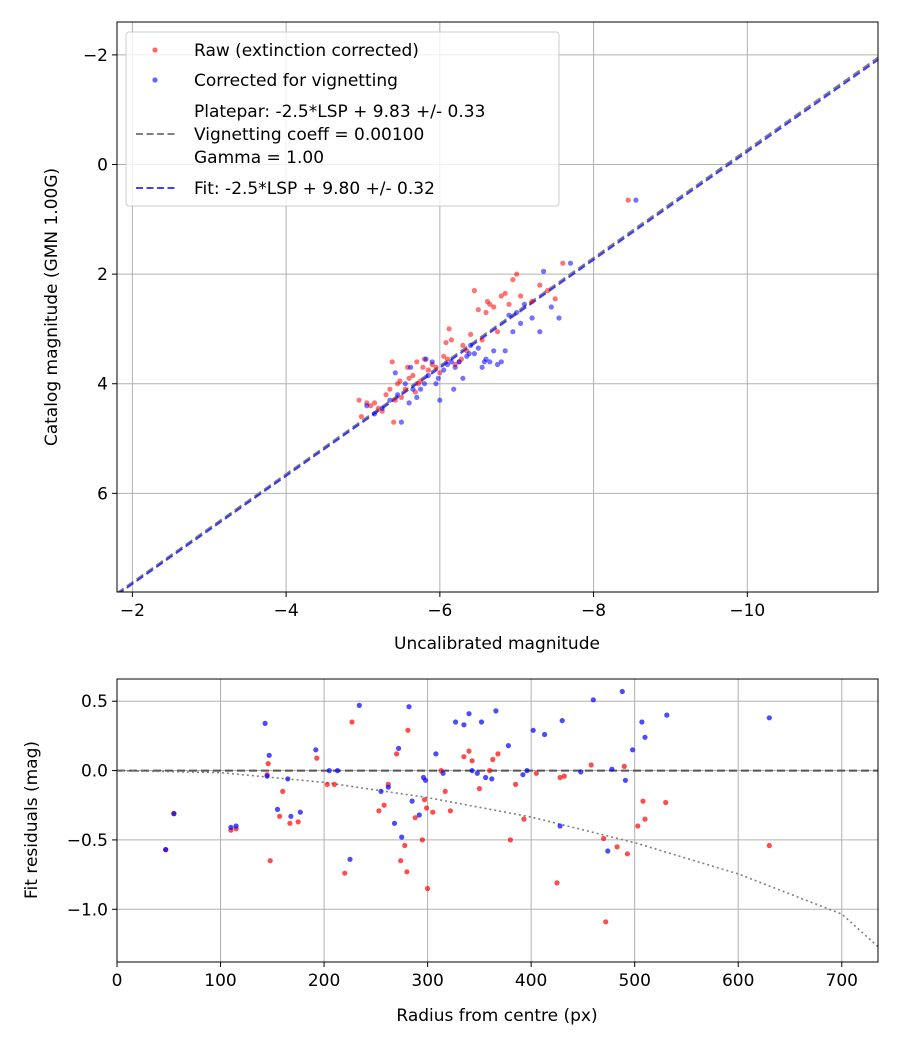 Image resolution: width=900 pixels, height=1050 pixels. What do you see at coordinates (87, 910) in the screenshot?
I see `y-tick-label: −1.0` at bounding box center [87, 910].